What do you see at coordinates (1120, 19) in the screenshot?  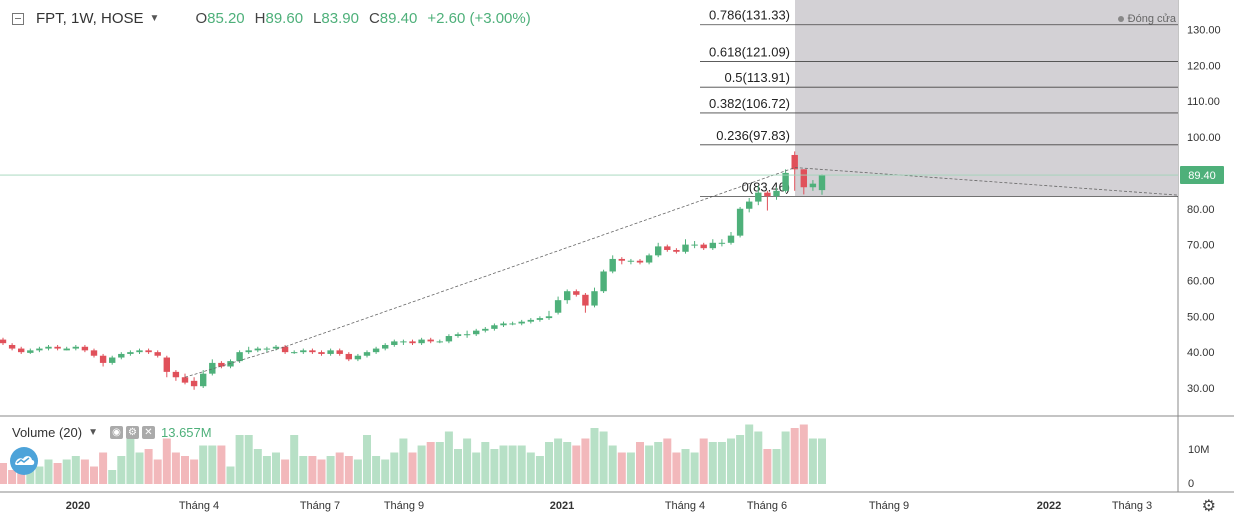 I see `legend-dot-icon` at bounding box center [1120, 19].